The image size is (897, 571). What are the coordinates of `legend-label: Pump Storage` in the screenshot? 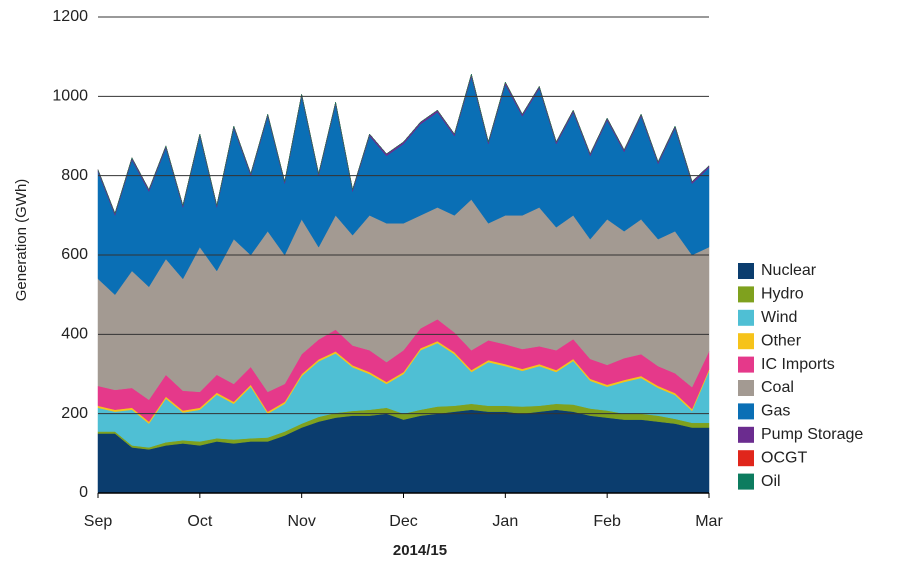 It's located at (812, 434).